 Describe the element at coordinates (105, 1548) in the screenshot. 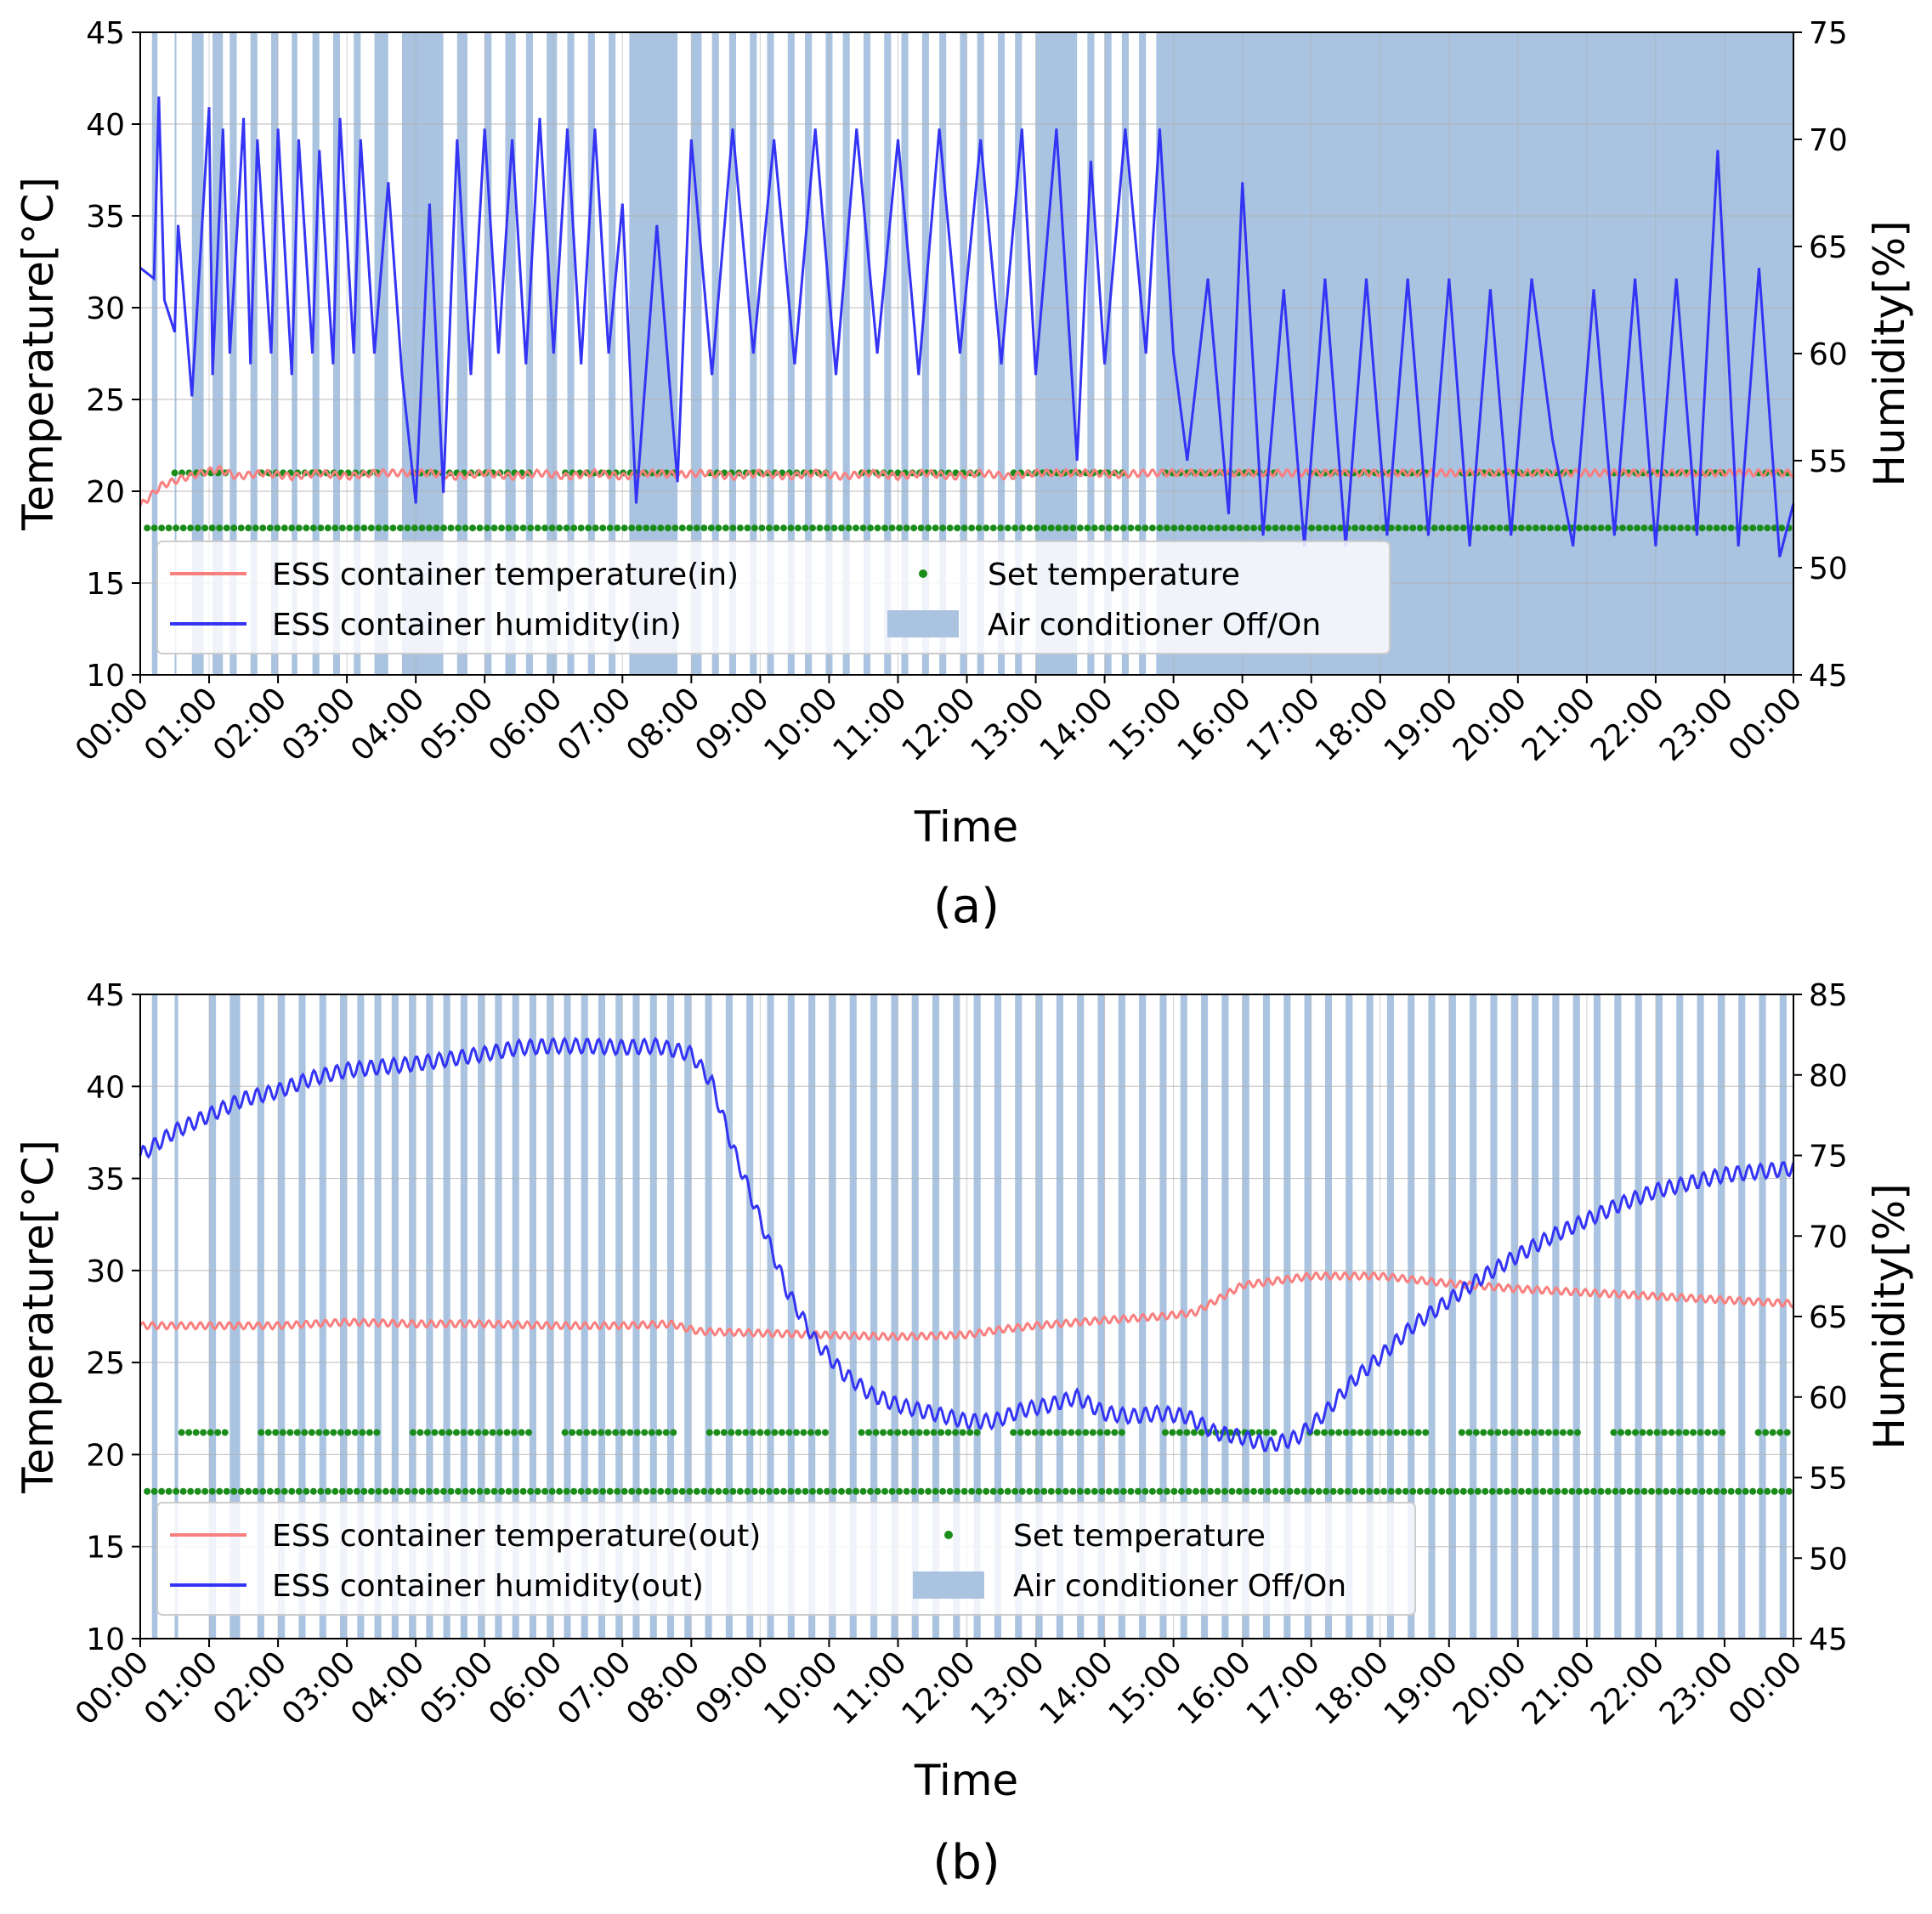

I see `y-left-tick-label-b-1: 15` at that location.